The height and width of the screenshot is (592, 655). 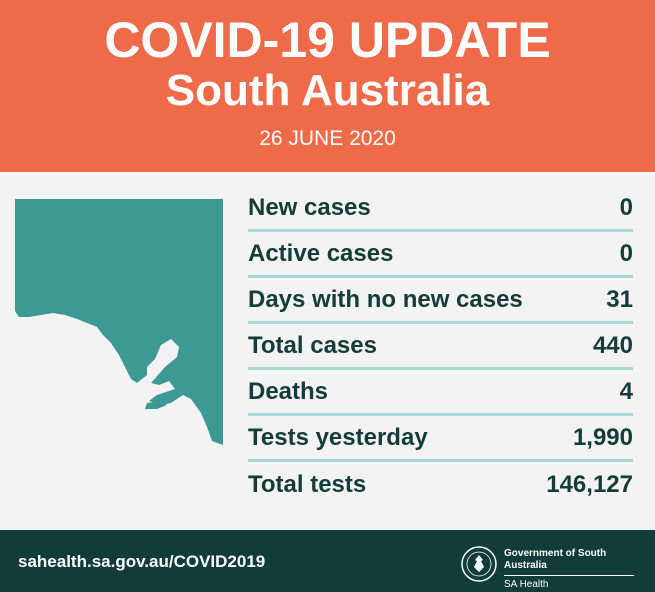 I want to click on stat-row-total-cases: Total cases 440, so click(x=440, y=347).